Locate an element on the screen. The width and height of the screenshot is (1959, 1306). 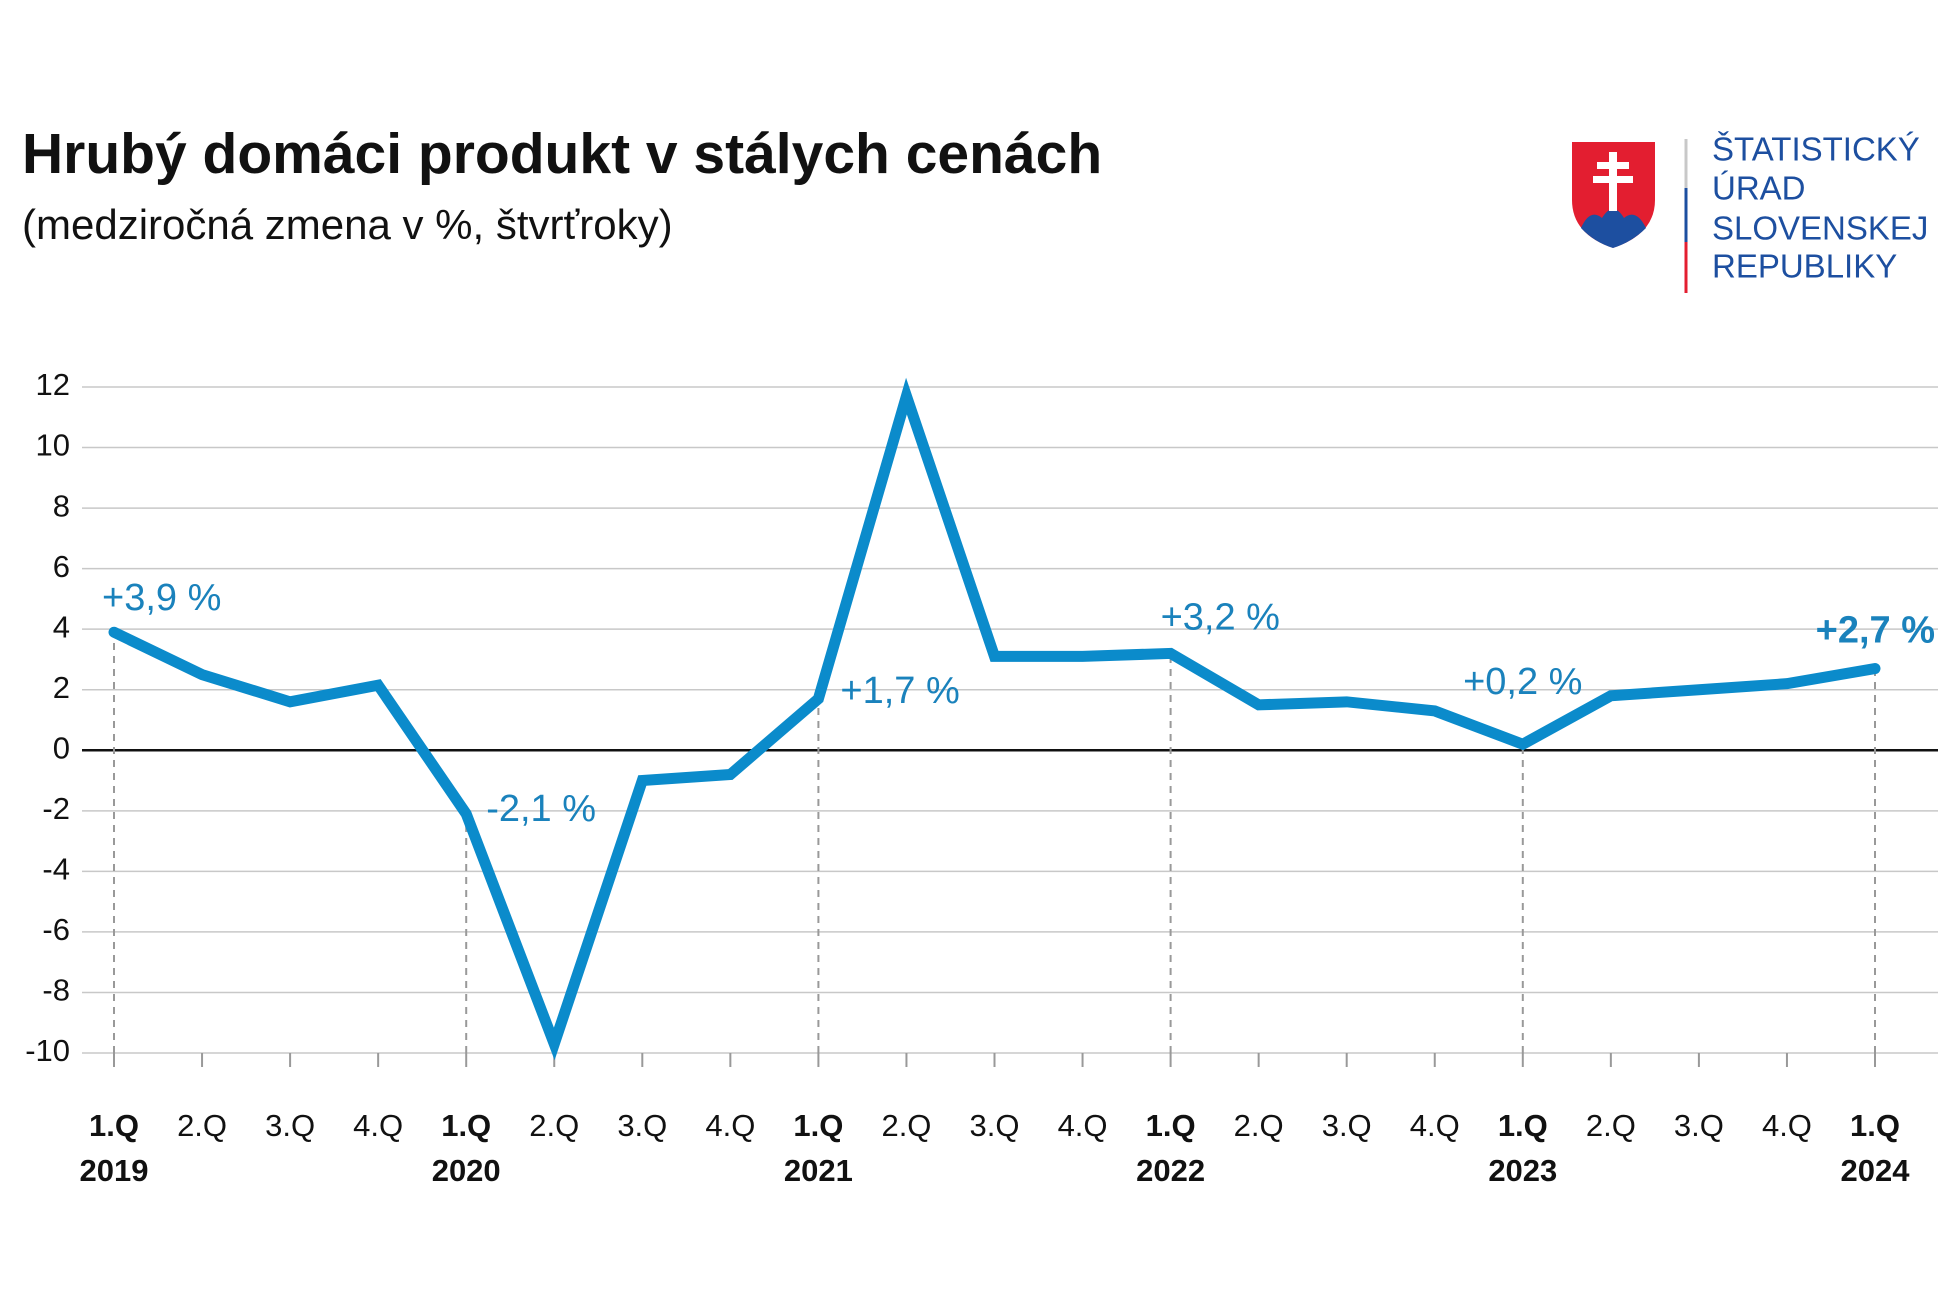
data-label: +0,2 % is located at coordinates (1522, 682).